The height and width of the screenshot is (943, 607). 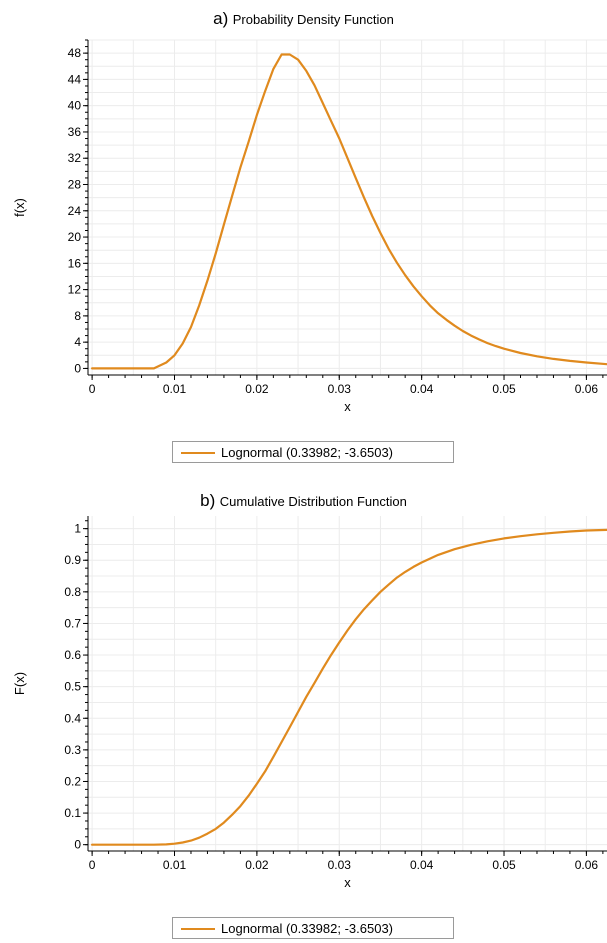 What do you see at coordinates (75, 53) in the screenshot?
I see `pdf-y-tick-label: 48` at bounding box center [75, 53].